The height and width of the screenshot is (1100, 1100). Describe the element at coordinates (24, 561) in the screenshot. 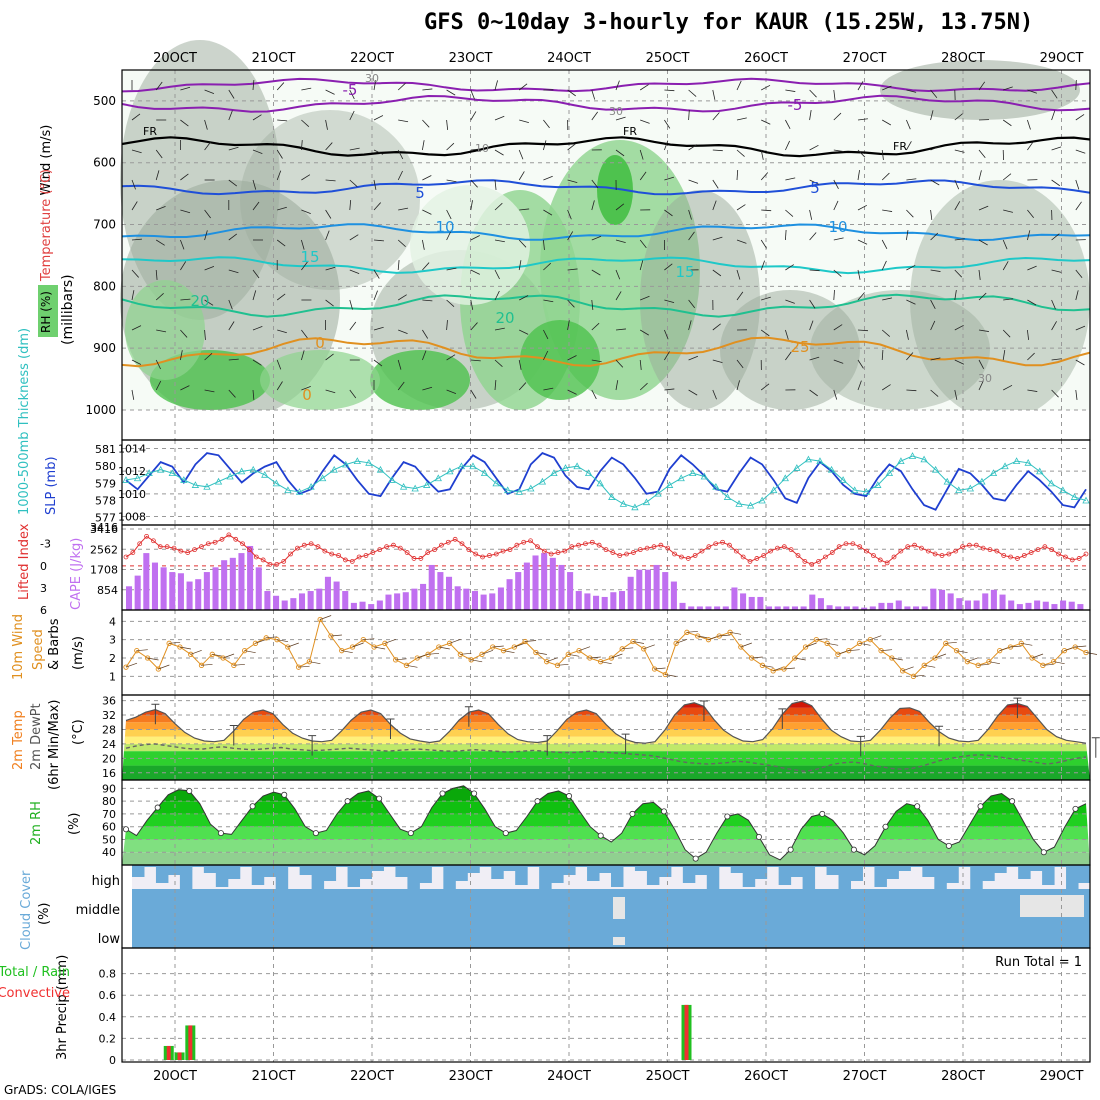

I see `lifted-index-ylabel: Lifted Index` at that location.